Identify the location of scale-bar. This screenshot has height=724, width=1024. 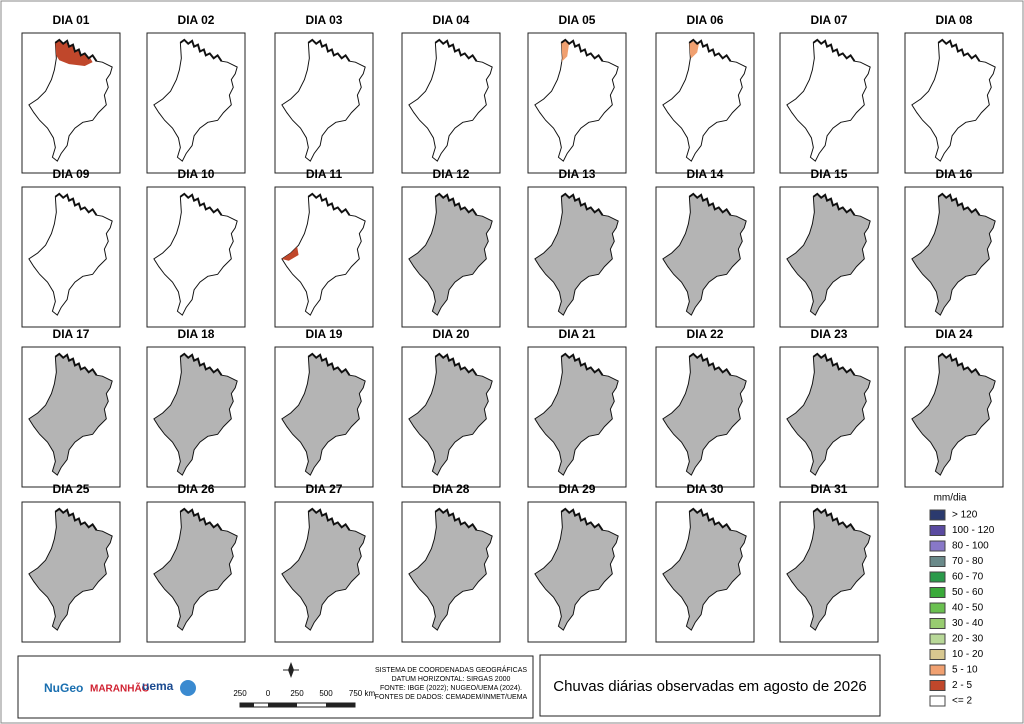
(297, 705).